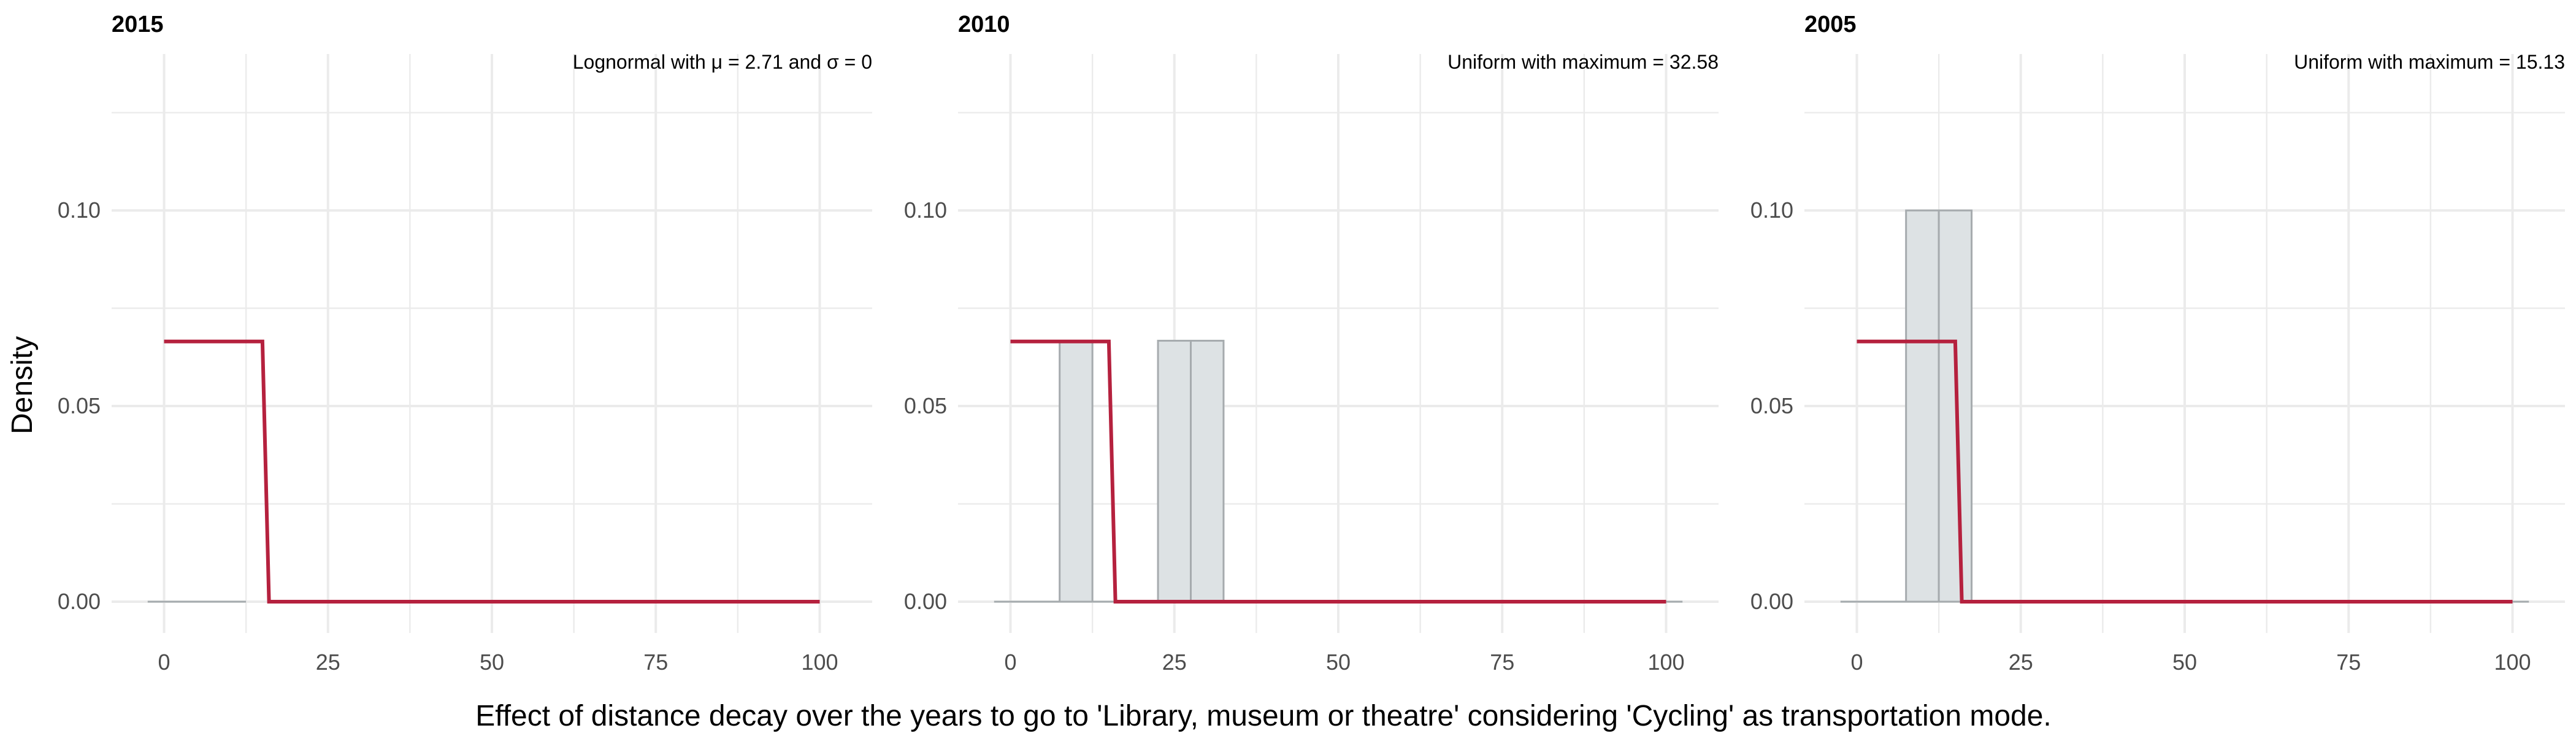 The width and height of the screenshot is (2576, 736). I want to click on panel-title: 2015, so click(138, 24).